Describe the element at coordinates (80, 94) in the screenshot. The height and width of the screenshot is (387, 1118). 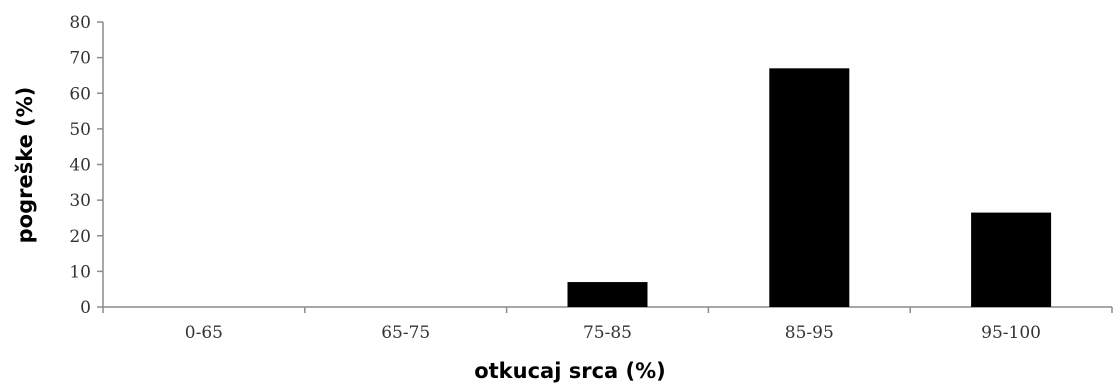
I see `y-tick-label: 60` at that location.